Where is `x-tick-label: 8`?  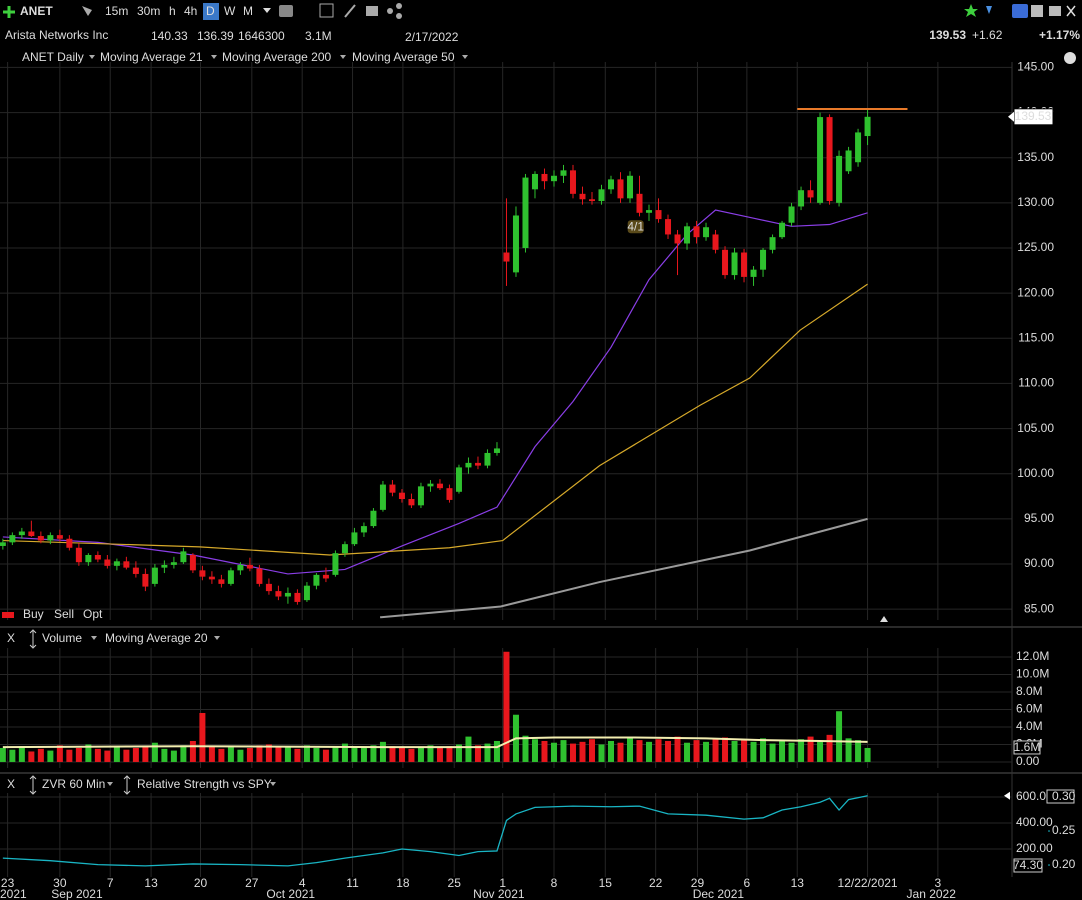
x-tick-label: 8 is located at coordinates (554, 883).